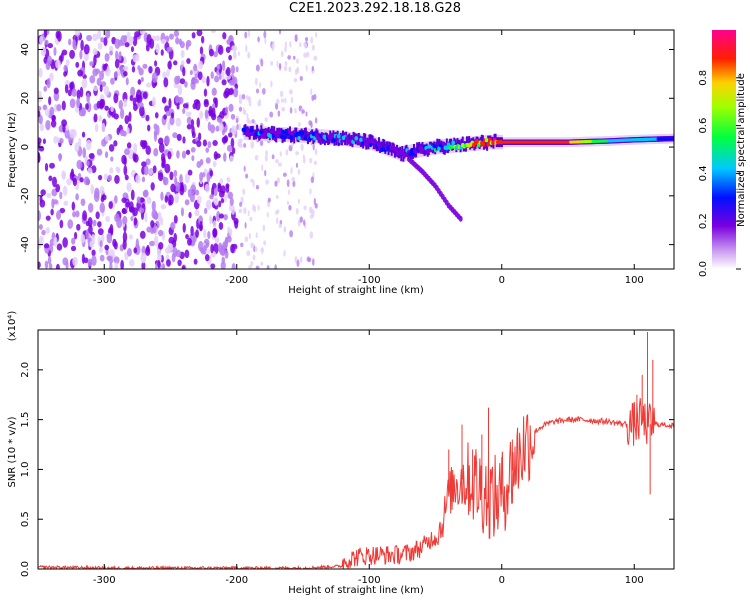  I want to click on x-tick-label: -200, so click(236, 280).